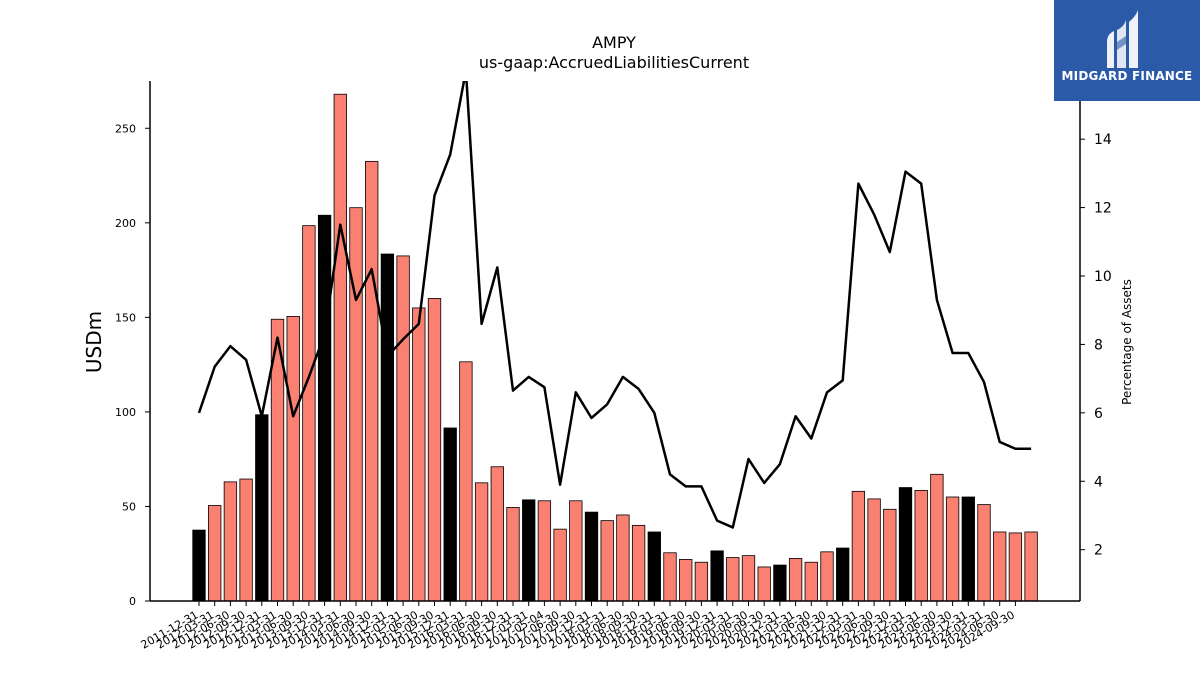 This screenshot has width=1200, height=675. I want to click on y2-tick-label: 6, so click(1098, 414).